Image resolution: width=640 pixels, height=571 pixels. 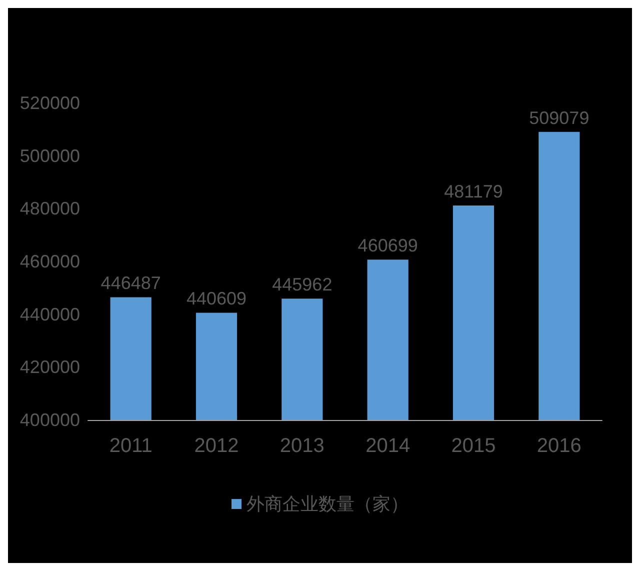 What do you see at coordinates (388, 246) in the screenshot?
I see `data-label: 460699` at bounding box center [388, 246].